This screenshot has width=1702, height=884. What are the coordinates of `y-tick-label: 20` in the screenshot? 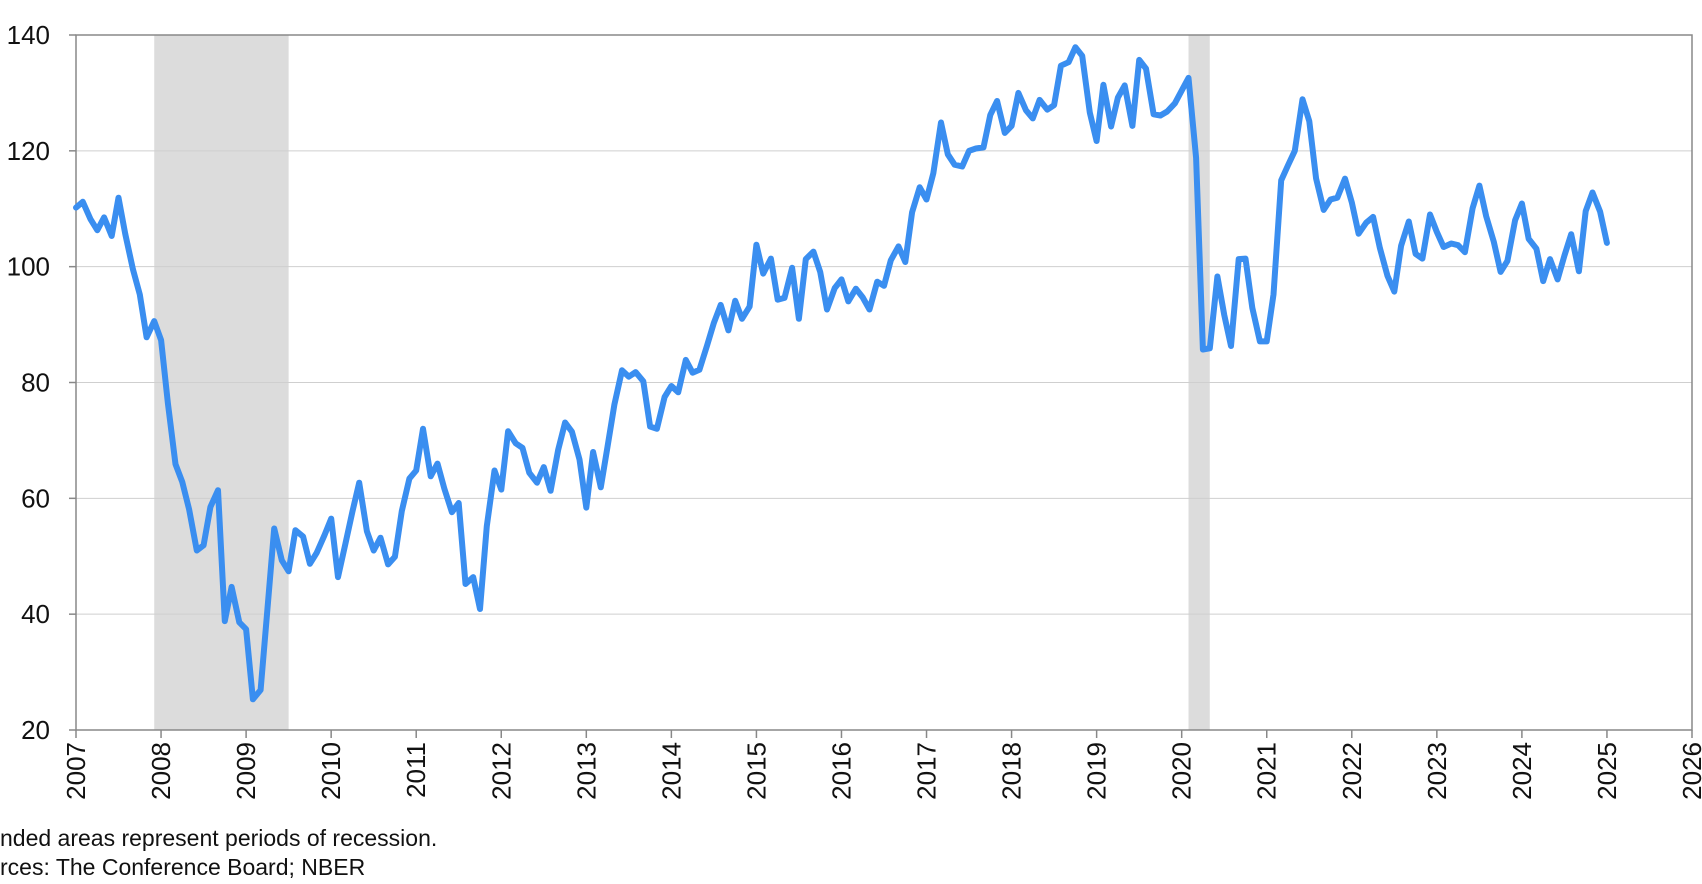 It's located at (35, 730).